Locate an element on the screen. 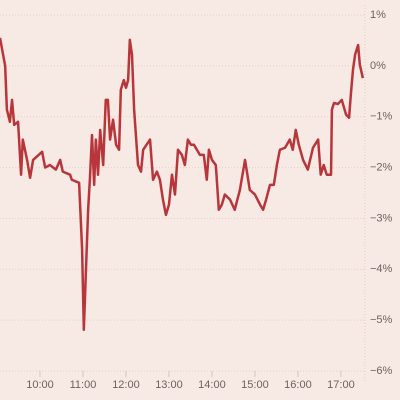 Image resolution: width=400 pixels, height=400 pixels. y-tick-label: −2% is located at coordinates (381, 167).